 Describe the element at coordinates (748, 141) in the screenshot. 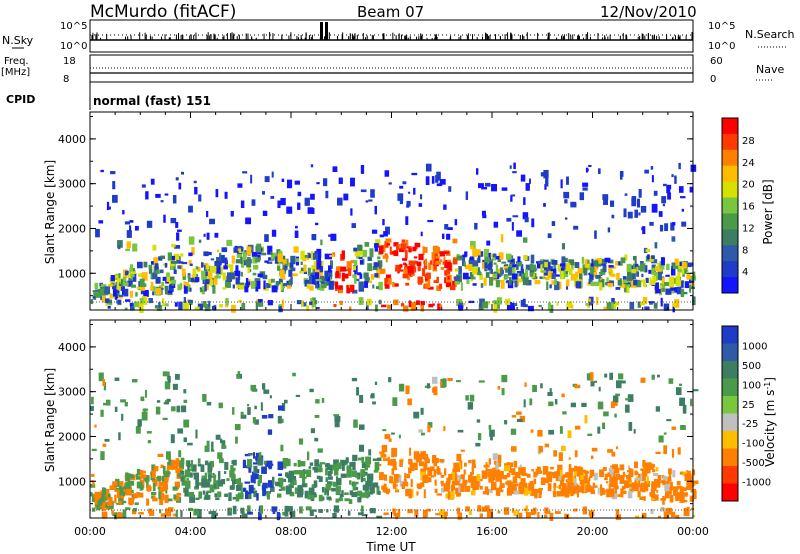

I see `colorbar-tick-label: 28` at that location.